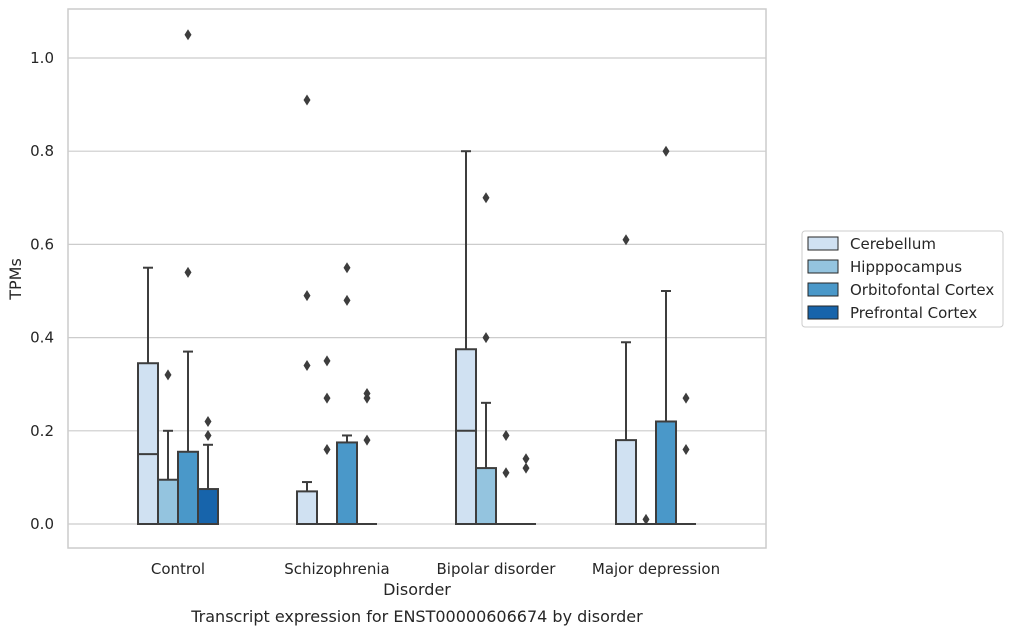  I want to click on x-axis-title: Disorder, so click(417, 589).